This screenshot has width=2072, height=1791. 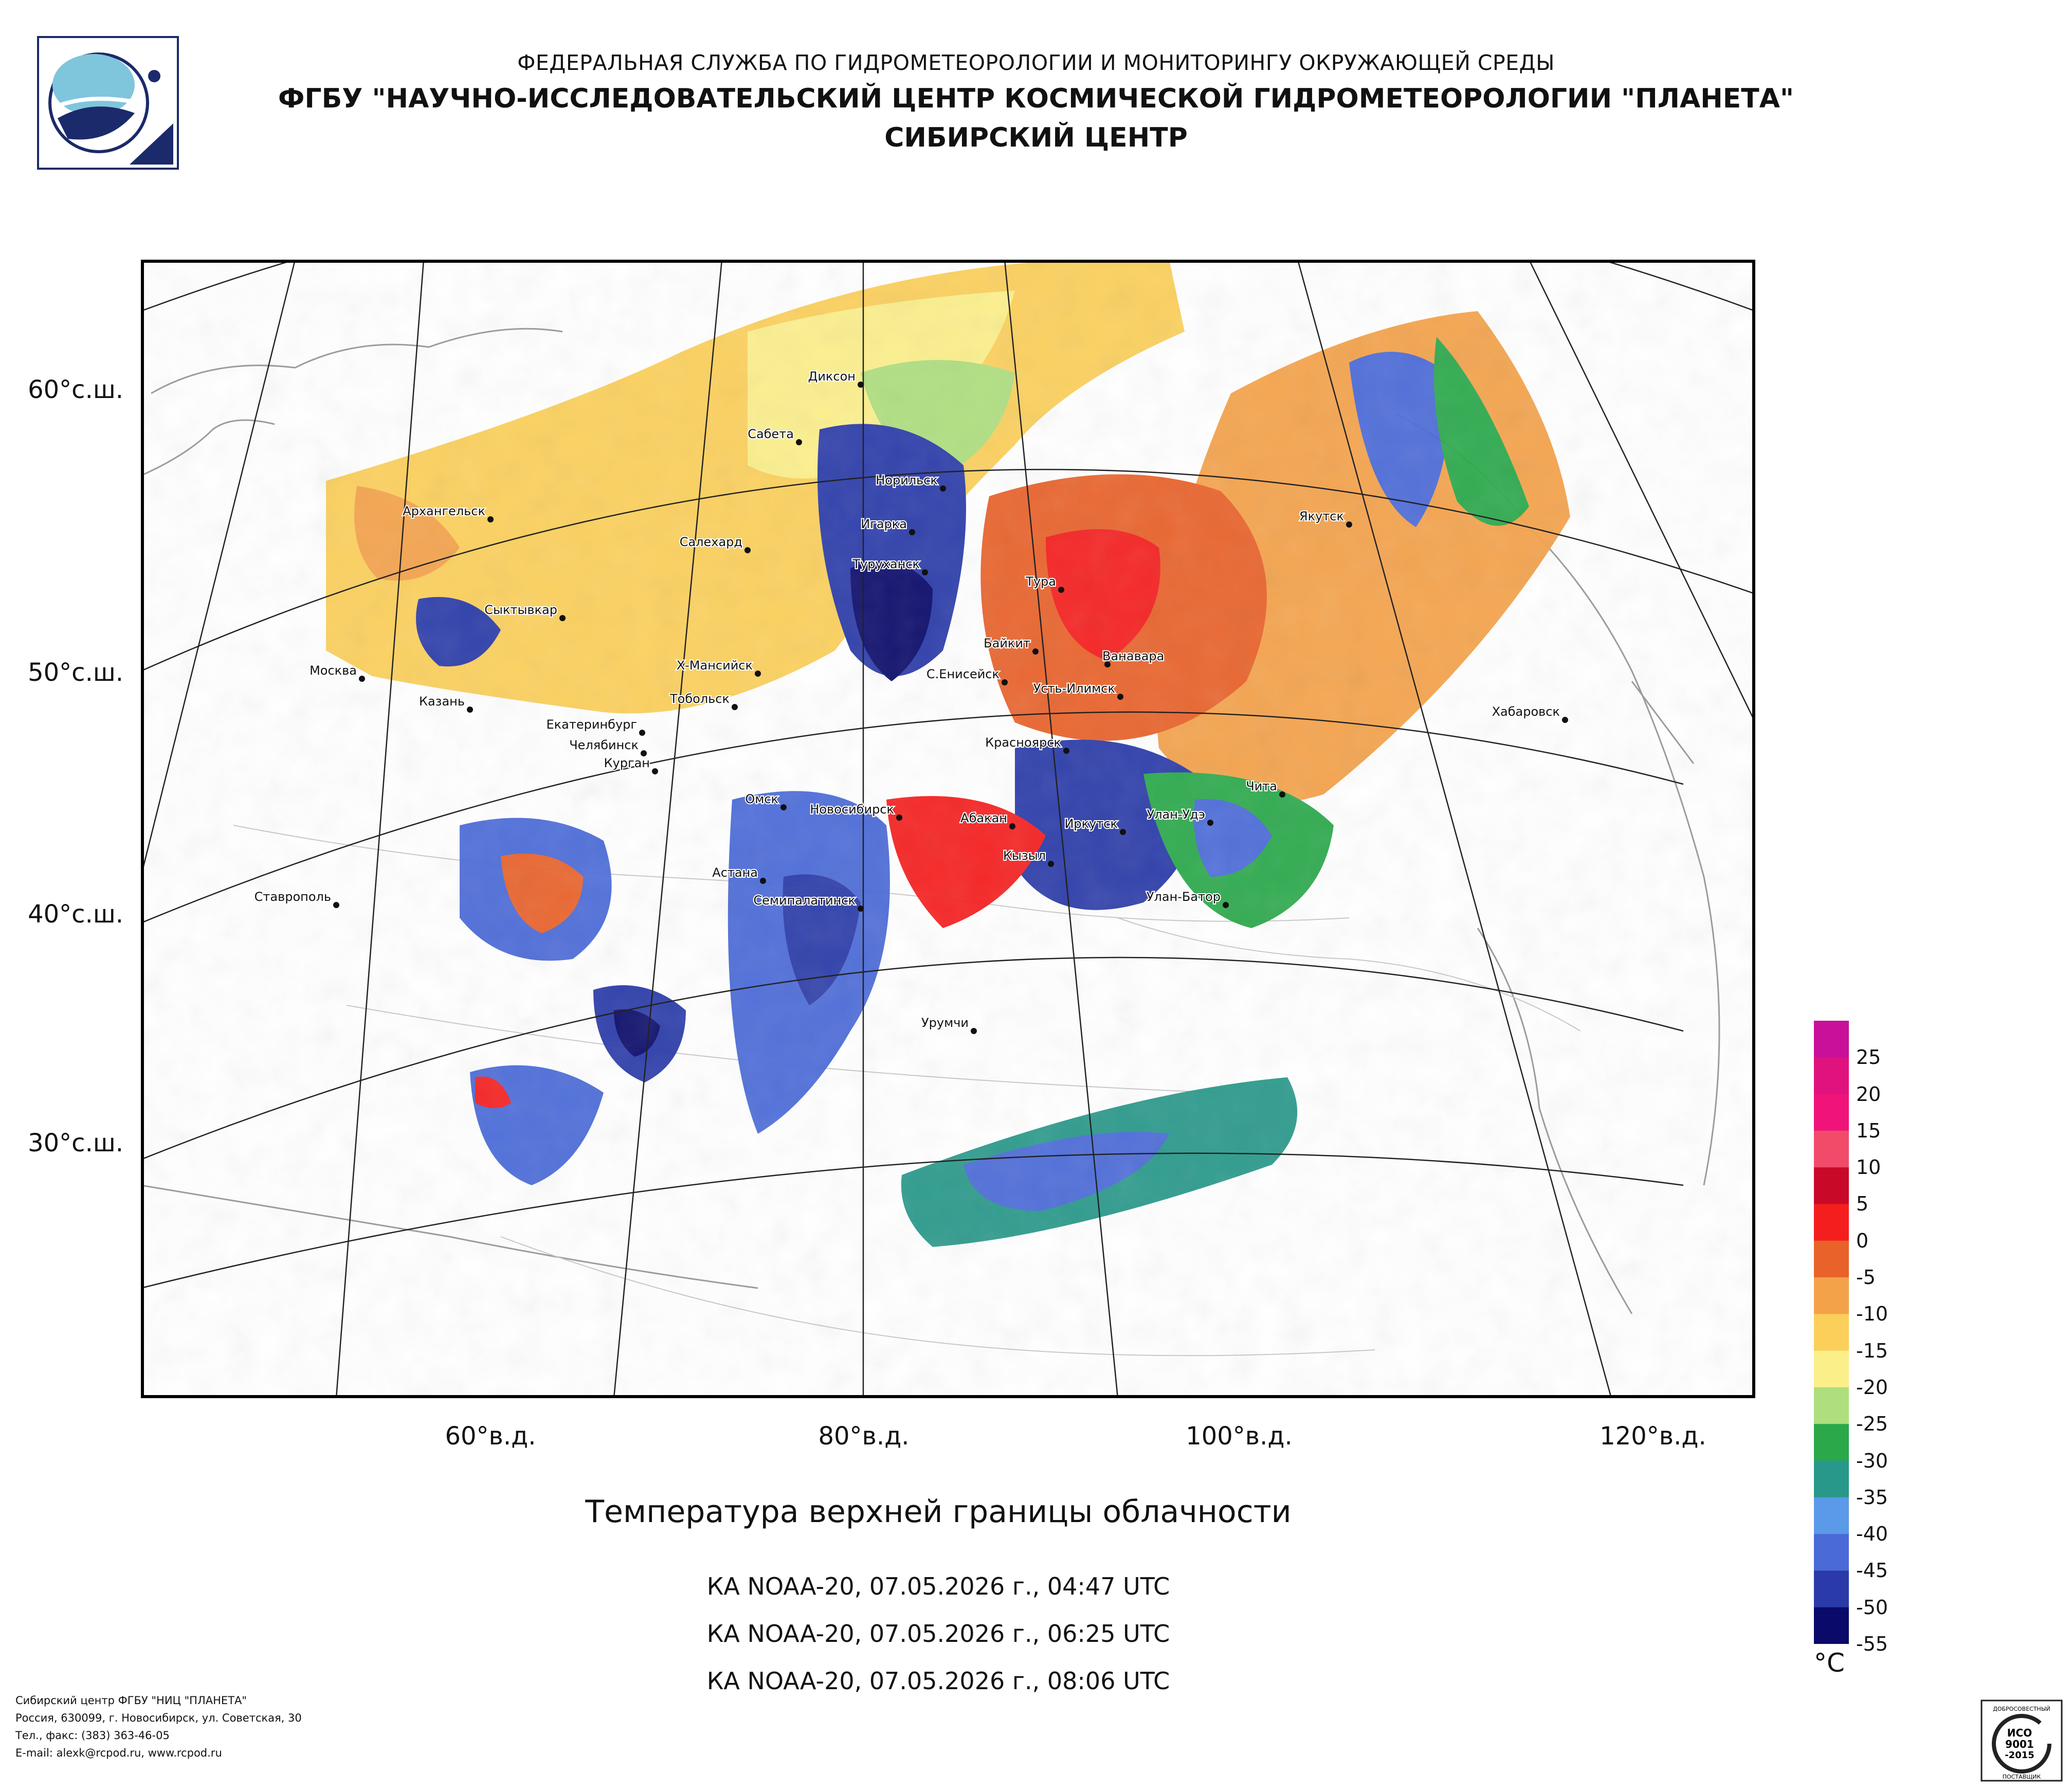 What do you see at coordinates (1265, 788) in the screenshot?
I see `city-23: Чита` at bounding box center [1265, 788].